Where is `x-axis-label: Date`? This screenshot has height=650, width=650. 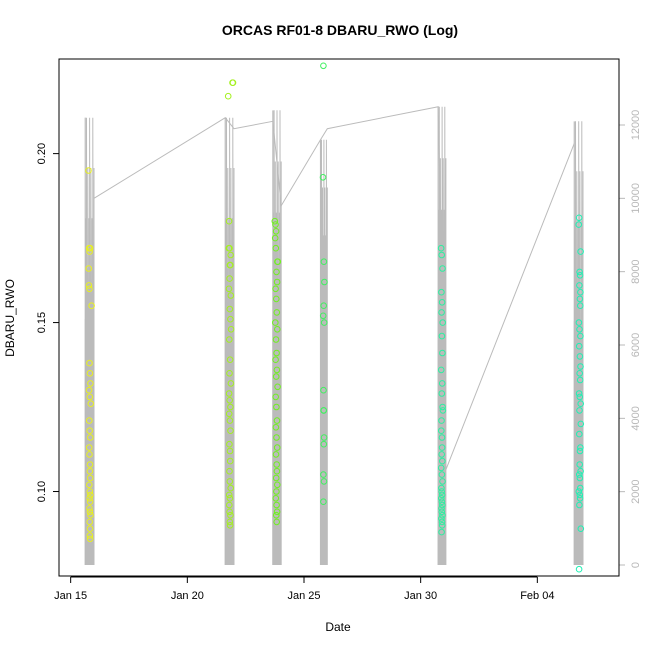
x-axis-label: Date is located at coordinates (338, 627).